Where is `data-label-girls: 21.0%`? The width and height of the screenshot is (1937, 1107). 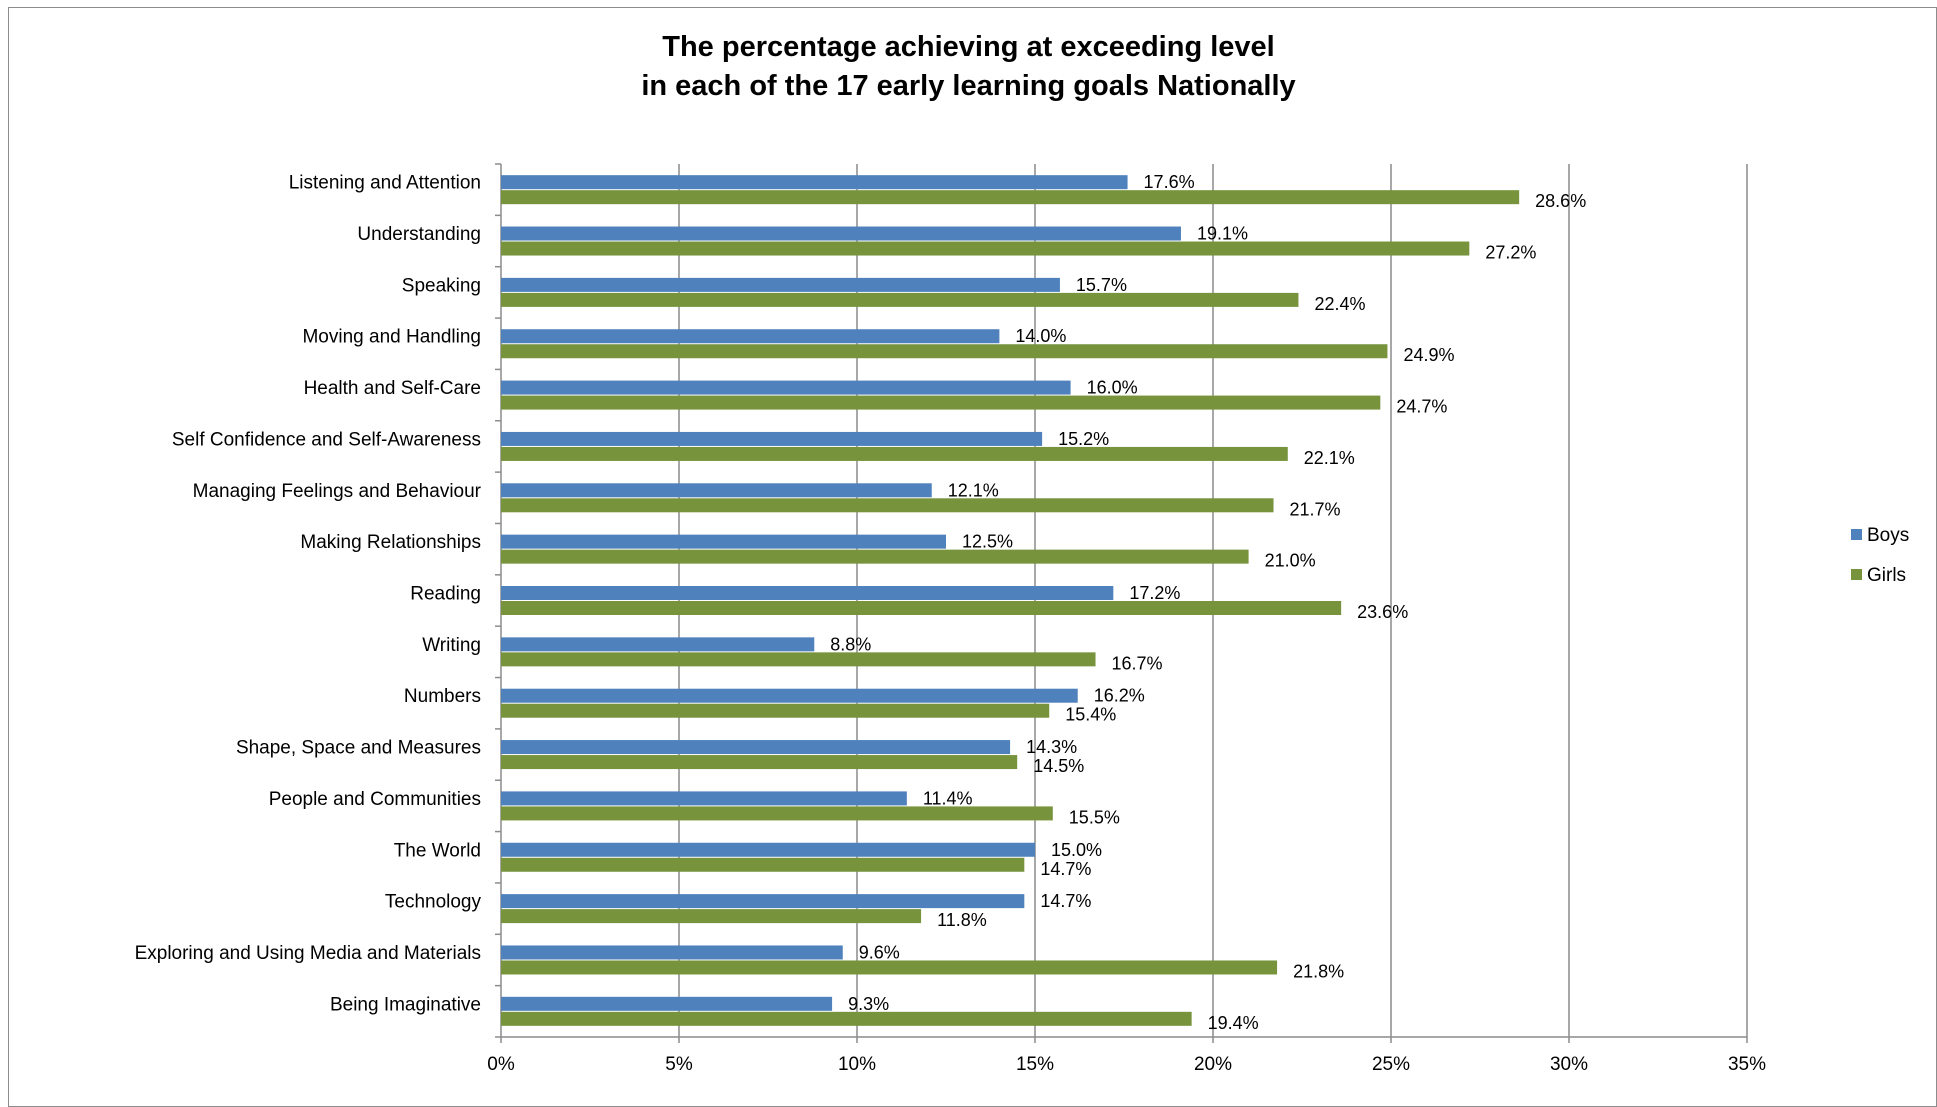 data-label-girls: 21.0% is located at coordinates (1290, 561).